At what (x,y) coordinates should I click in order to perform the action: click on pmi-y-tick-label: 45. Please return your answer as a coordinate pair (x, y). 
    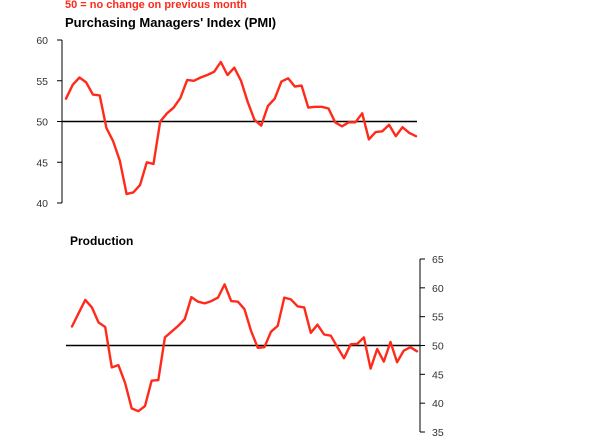
    Looking at the image, I should click on (42, 163).